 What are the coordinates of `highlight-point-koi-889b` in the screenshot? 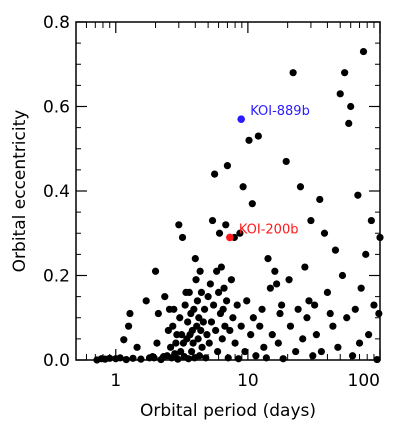 It's located at (241, 119).